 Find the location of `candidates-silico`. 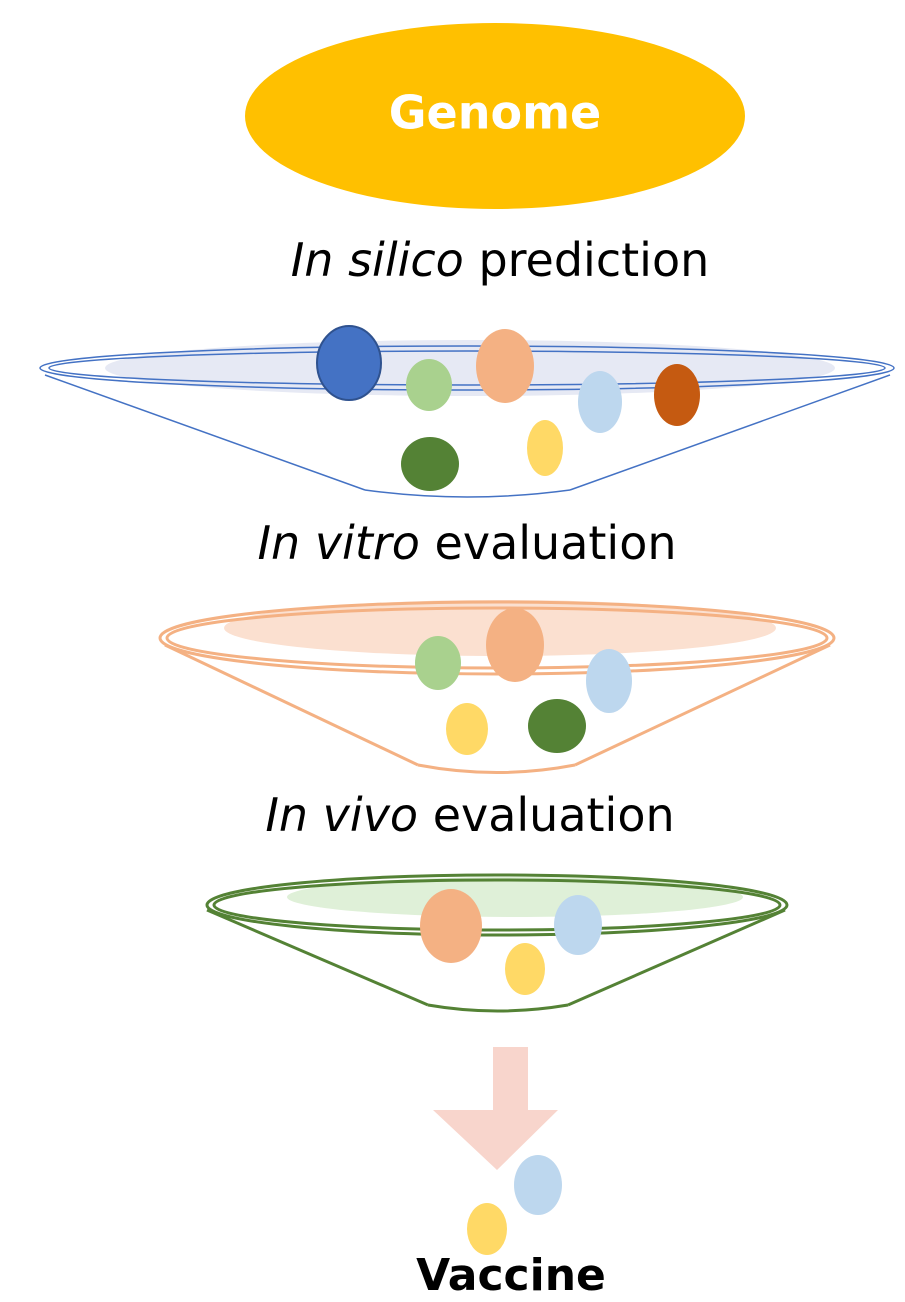

candidates-silico is located at coordinates (508, 408).